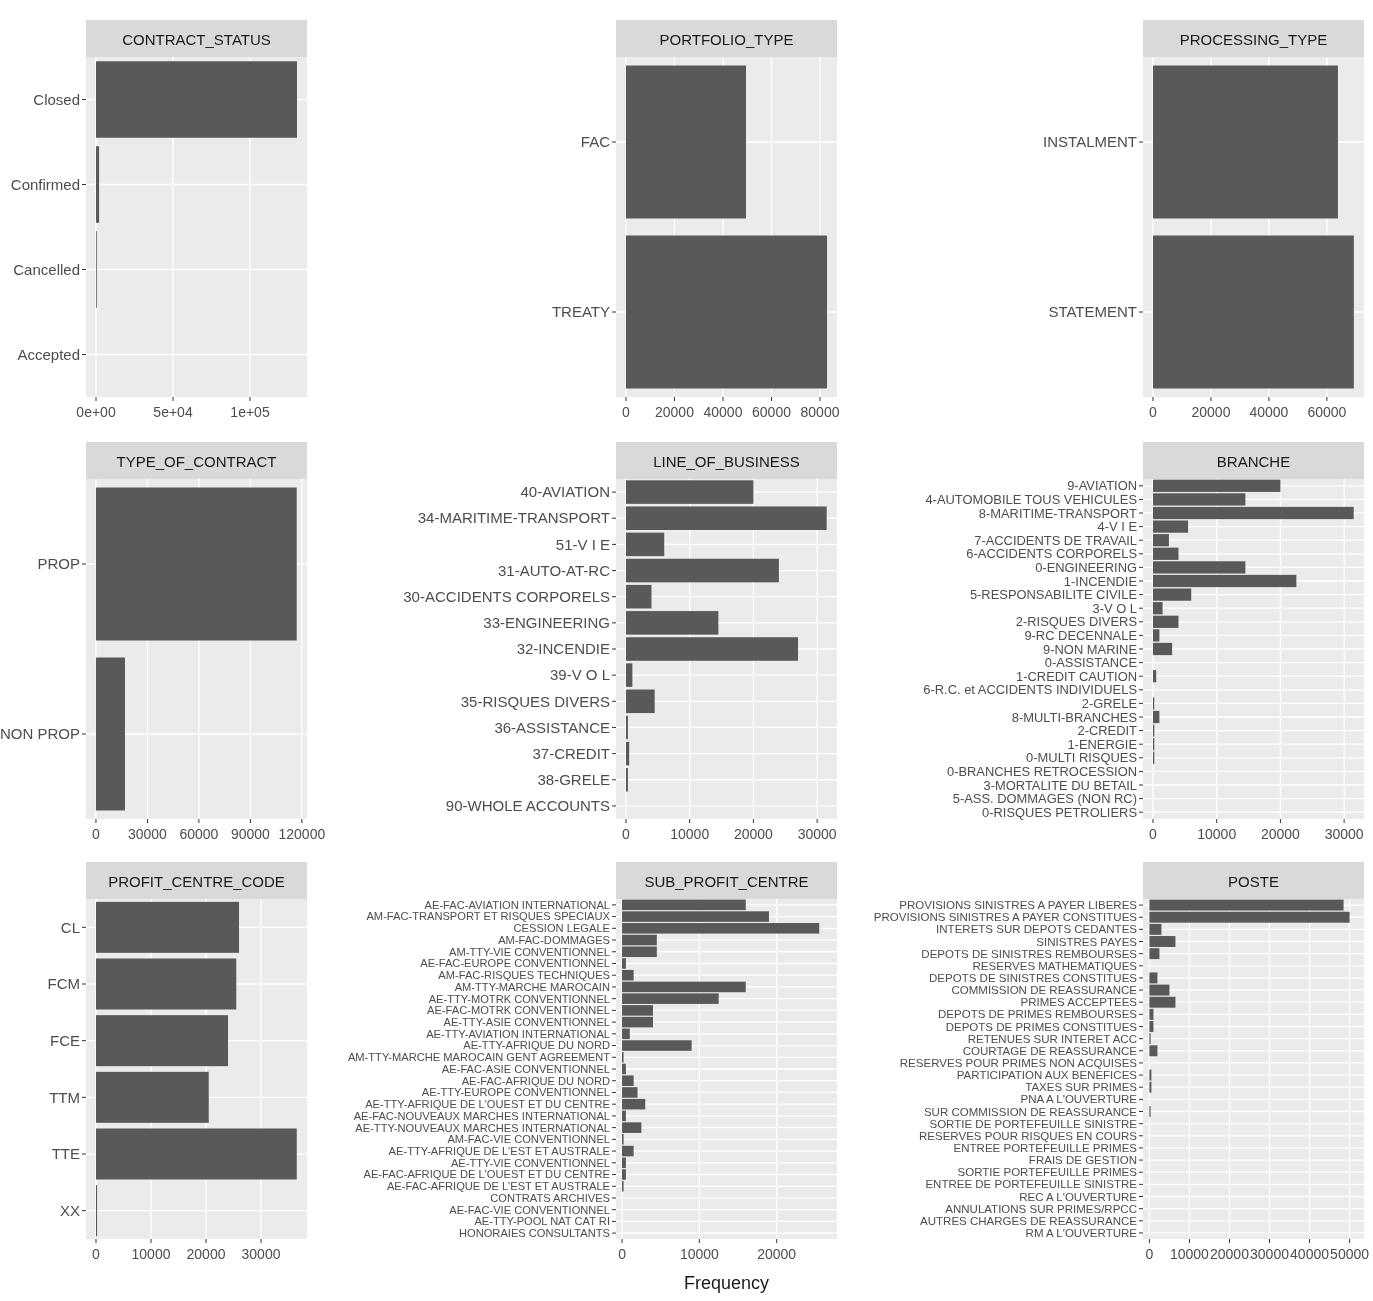  What do you see at coordinates (554, 939) in the screenshot?
I see `y-tick-label: AM-FAC-DOMMAGES` at bounding box center [554, 939].